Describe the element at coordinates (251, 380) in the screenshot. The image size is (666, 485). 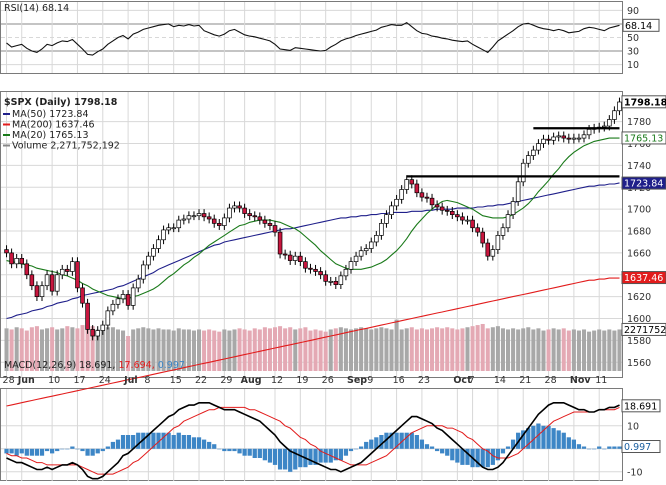
I see `date-tick-label: Aug` at that location.